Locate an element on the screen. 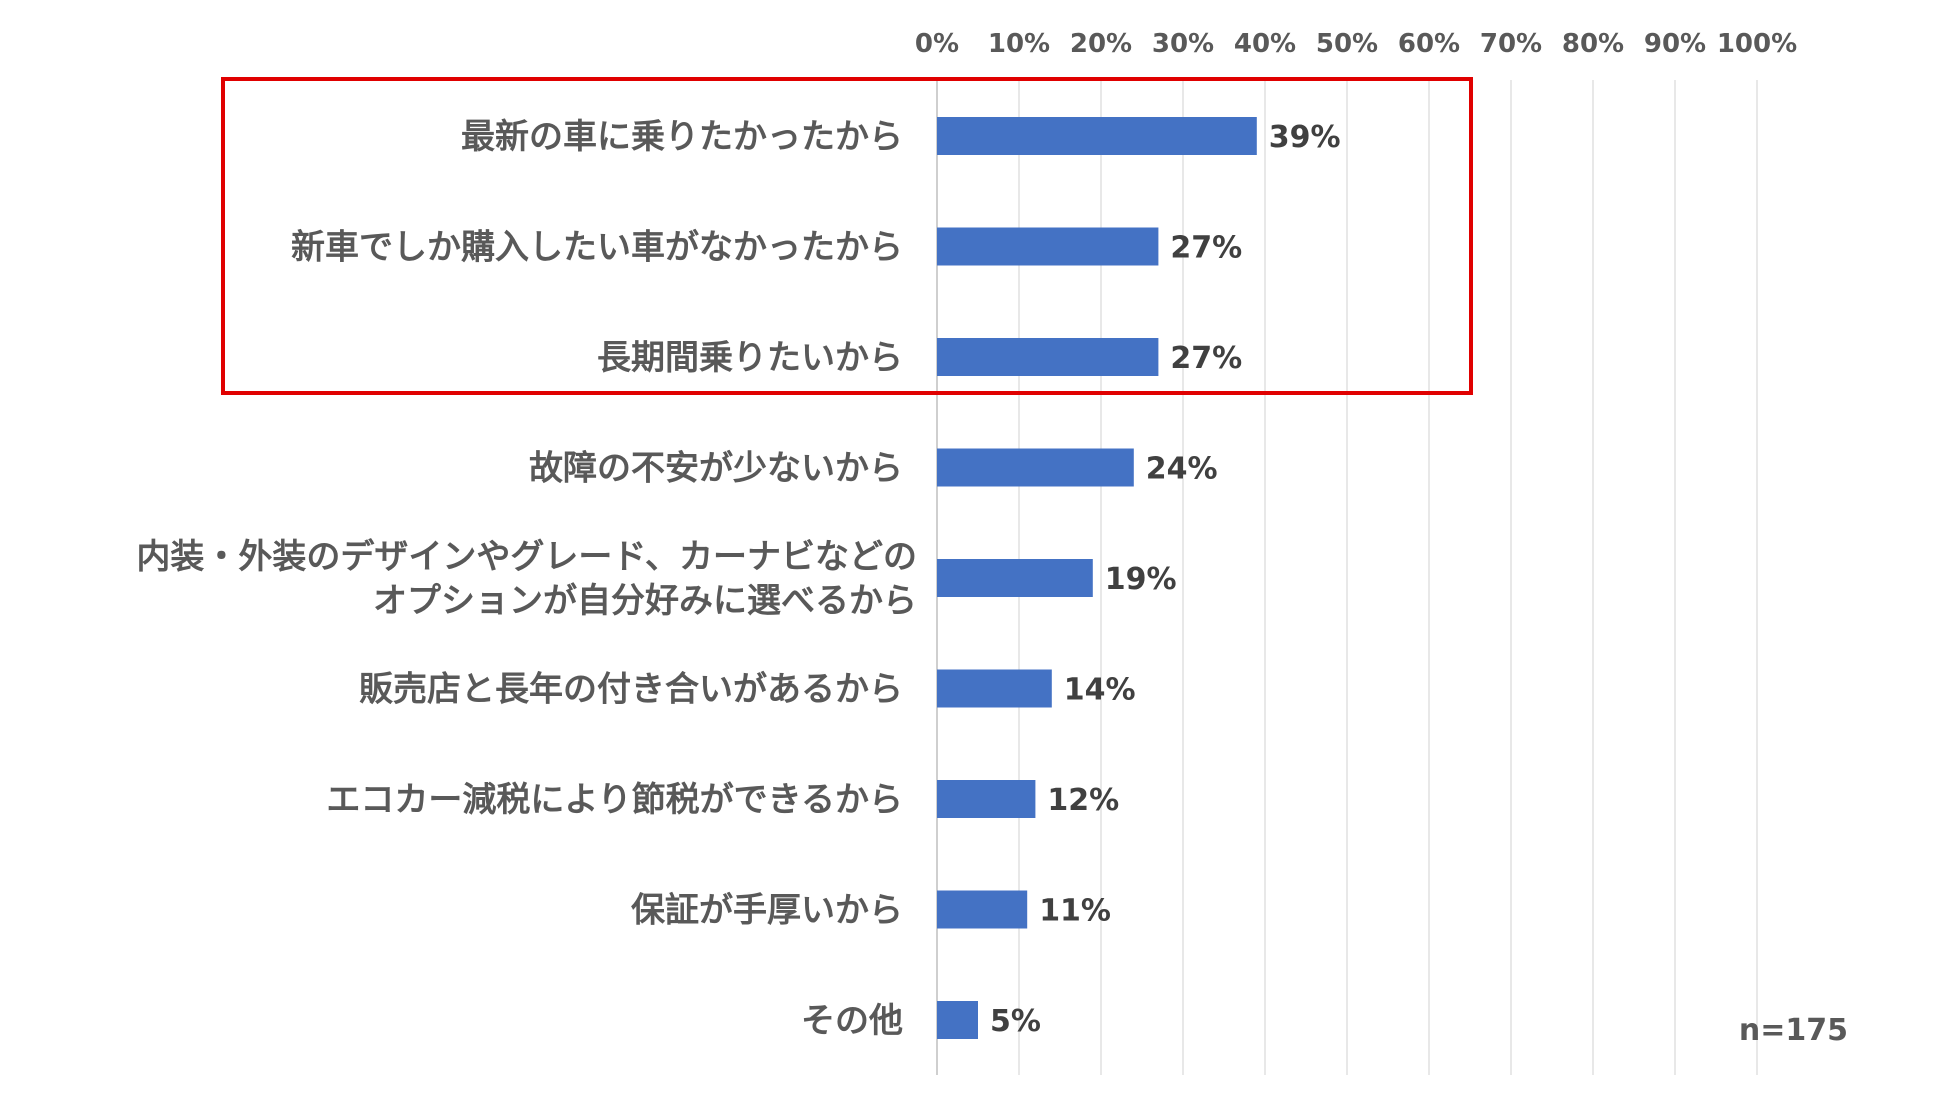 This screenshot has width=1950, height=1097. category-label: 保証が手厚いから is located at coordinates (767, 911).